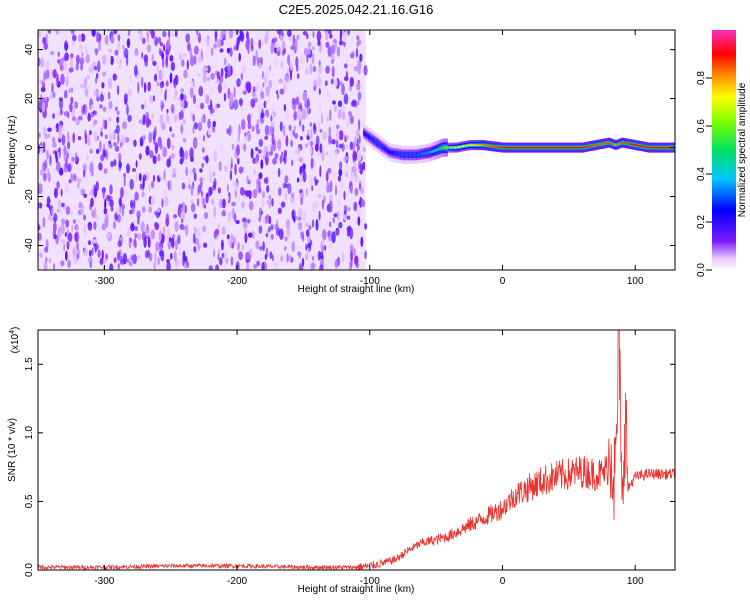 The height and width of the screenshot is (600, 750). What do you see at coordinates (29, 99) in the screenshot?
I see `y-tick-label: 20` at bounding box center [29, 99].